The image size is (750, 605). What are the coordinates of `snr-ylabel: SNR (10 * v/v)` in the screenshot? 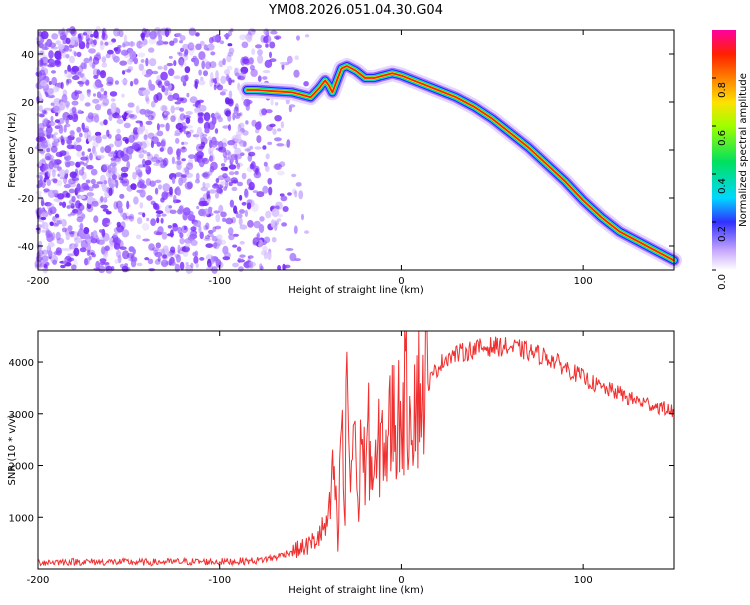 It's located at (12, 449).